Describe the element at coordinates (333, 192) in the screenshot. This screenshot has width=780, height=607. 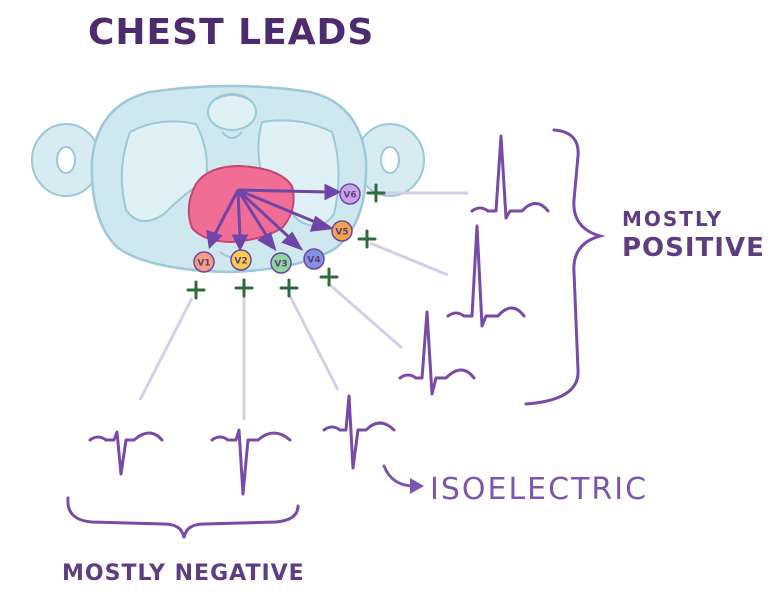
I see `vector-arrowhead-v6` at that location.